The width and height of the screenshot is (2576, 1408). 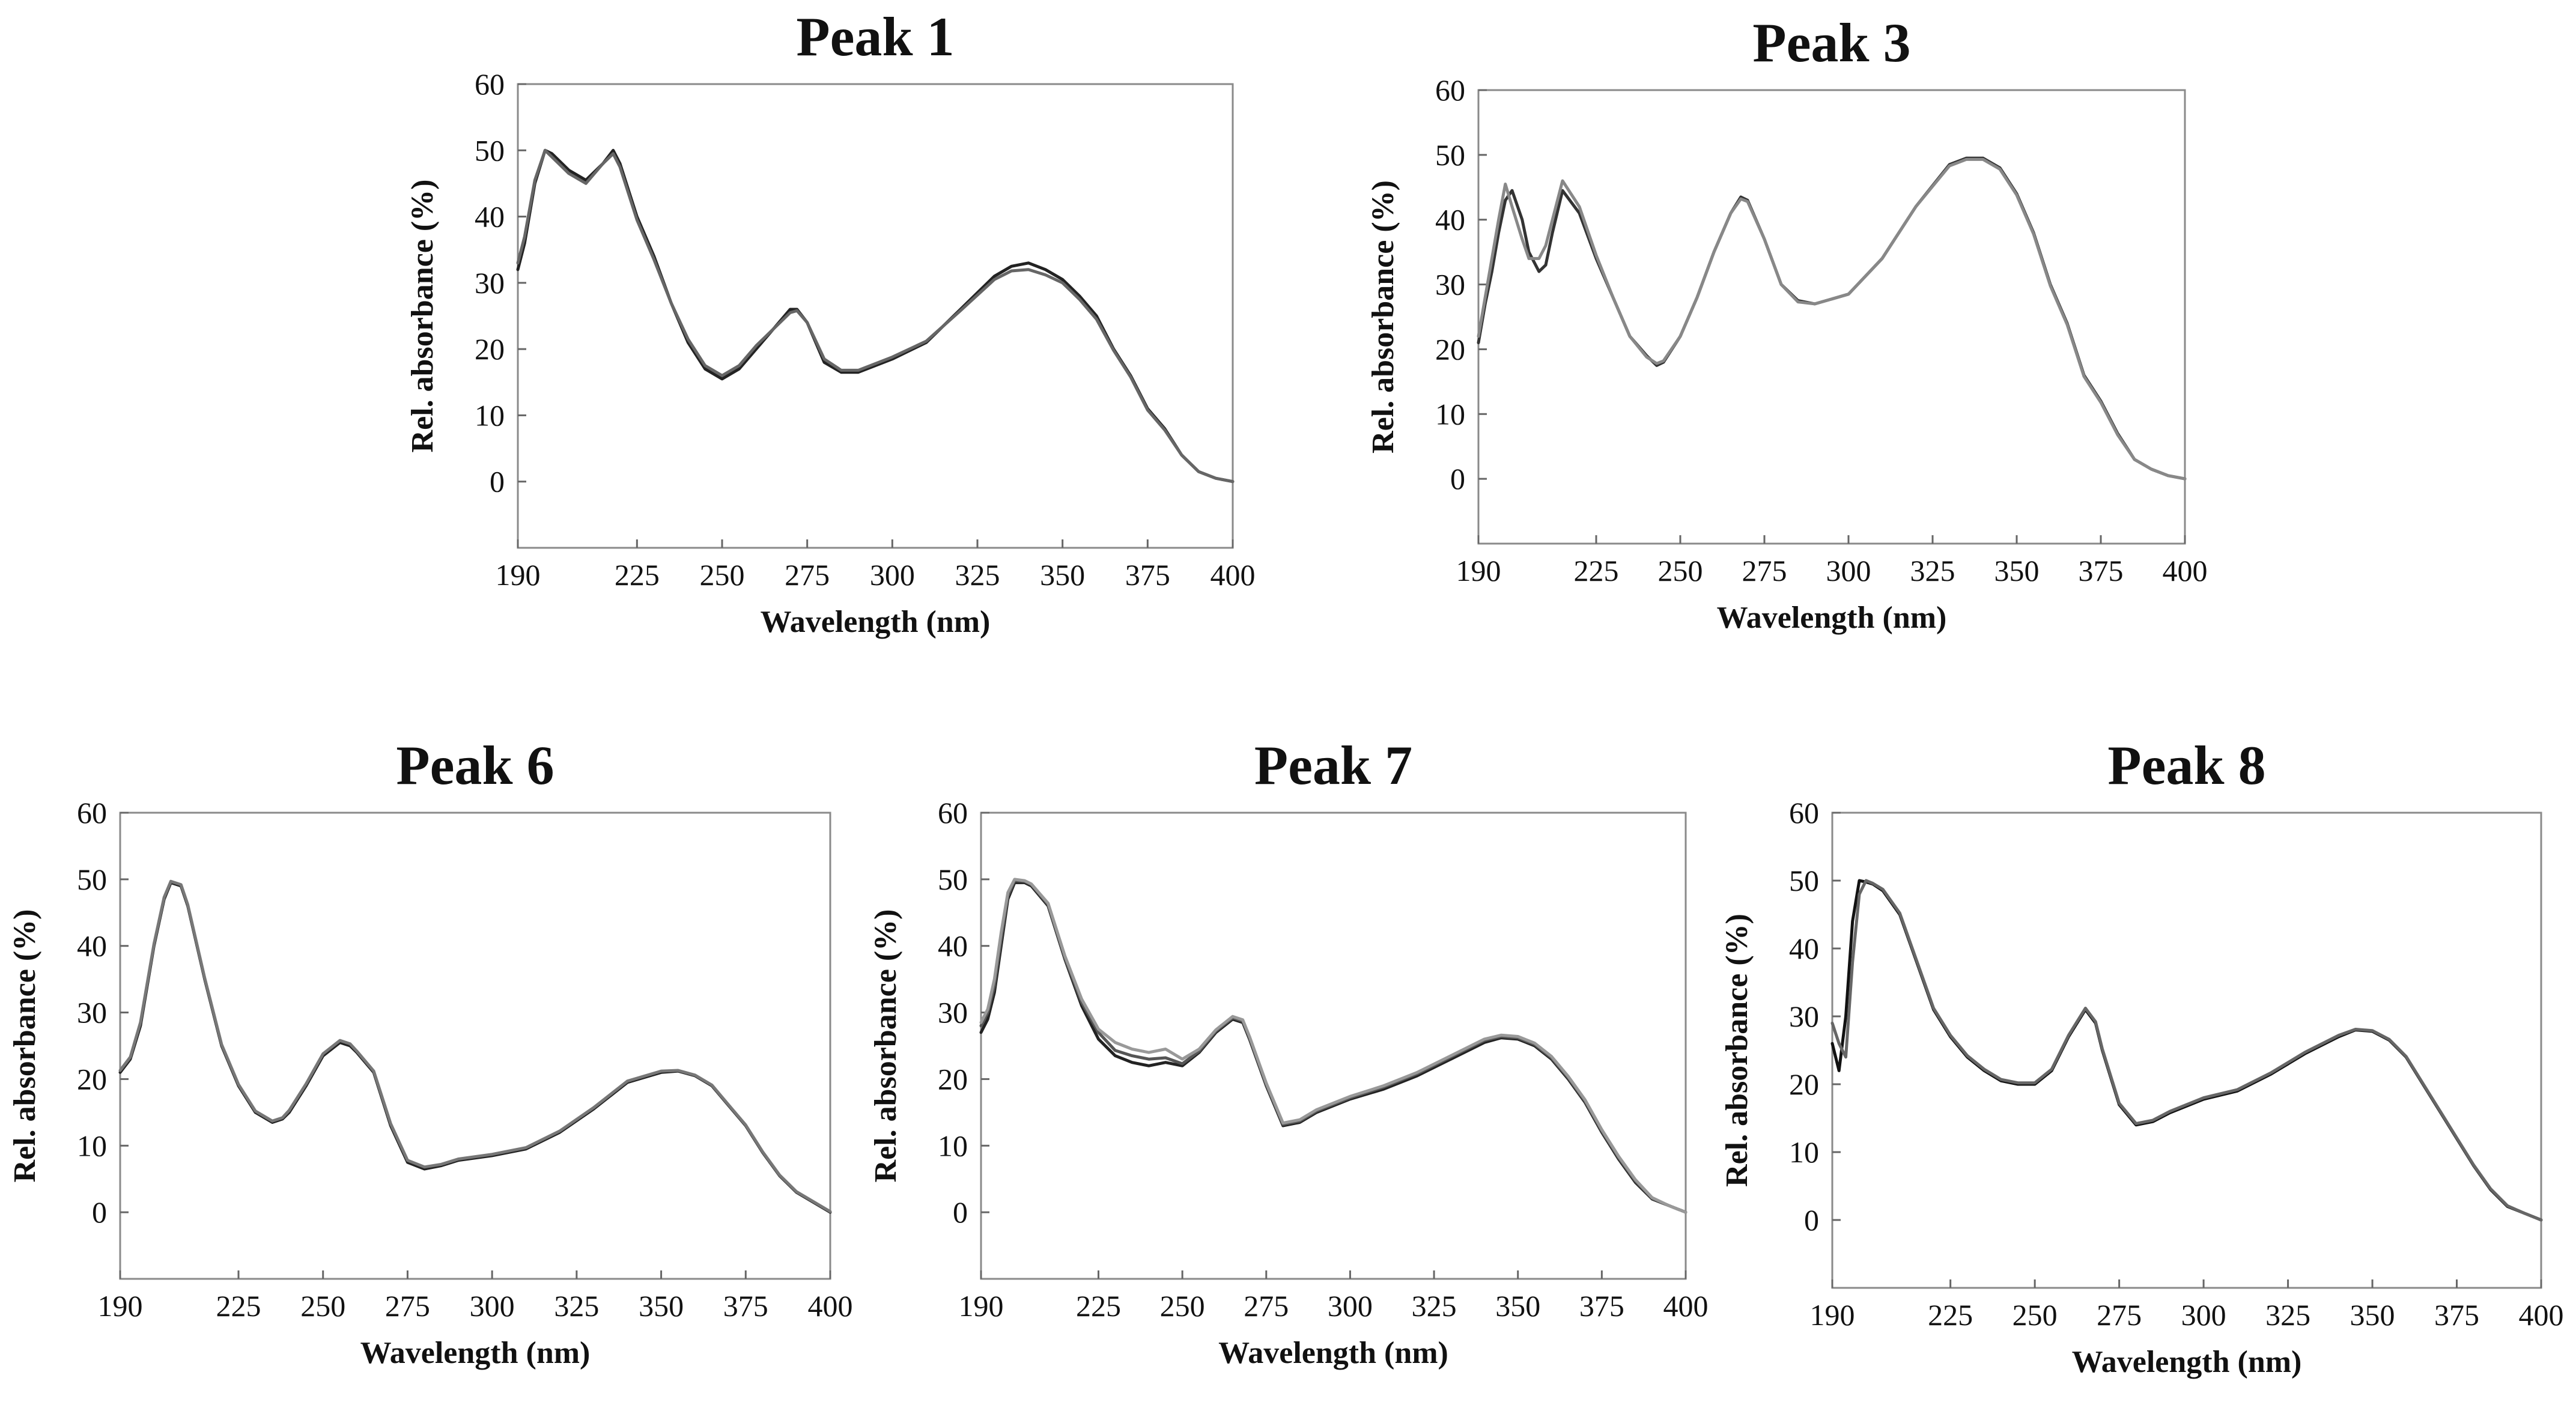 I want to click on series-line-spectrum-c, so click(x=1333, y=1046).